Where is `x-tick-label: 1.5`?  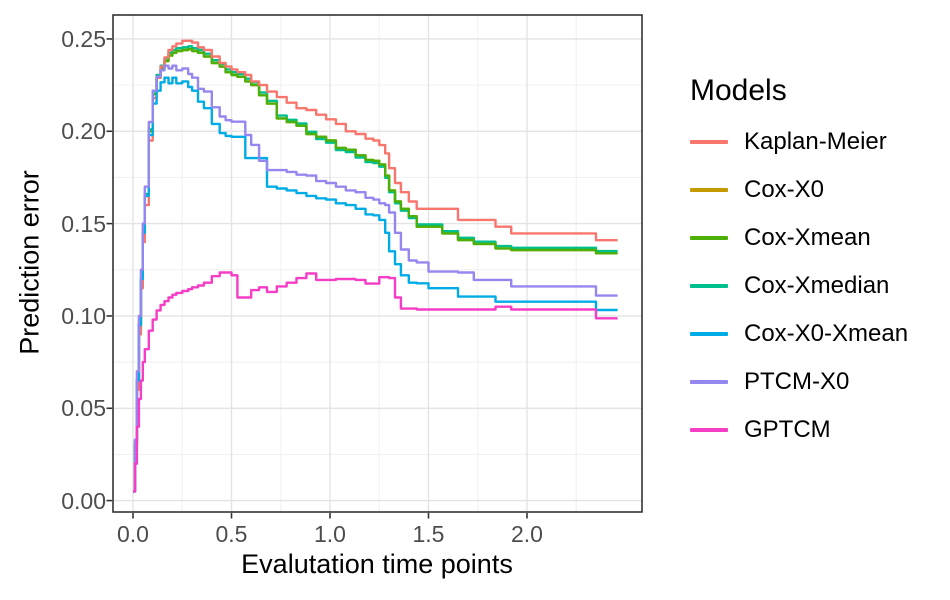 x-tick-label: 1.5 is located at coordinates (428, 534).